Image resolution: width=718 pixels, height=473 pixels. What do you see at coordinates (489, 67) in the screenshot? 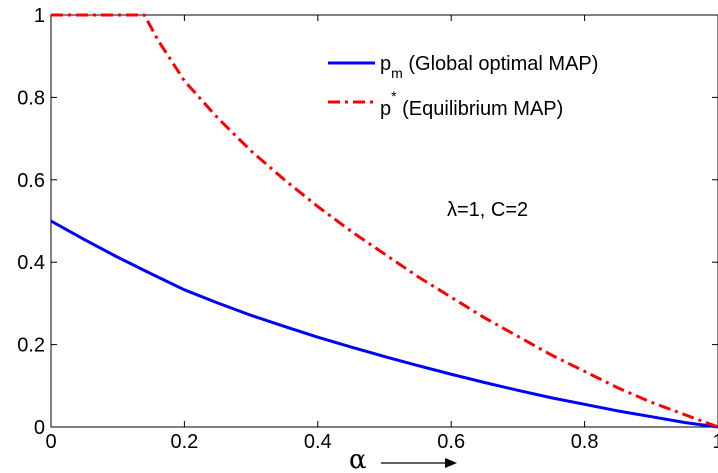
I see `legend-label-global-optimal: pm (Global optimal MAP)` at bounding box center [489, 67].